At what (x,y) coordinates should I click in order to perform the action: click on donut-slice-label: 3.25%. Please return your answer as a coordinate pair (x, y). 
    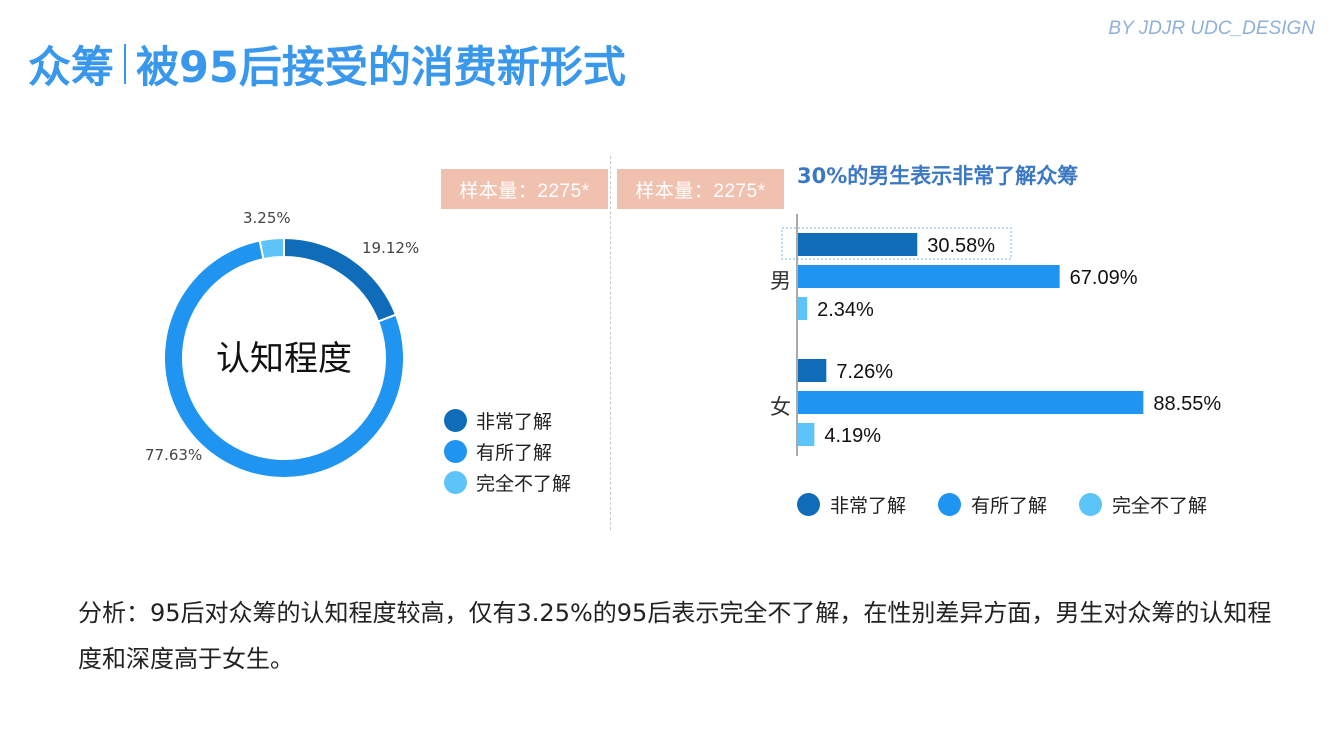
    Looking at the image, I should click on (267, 218).